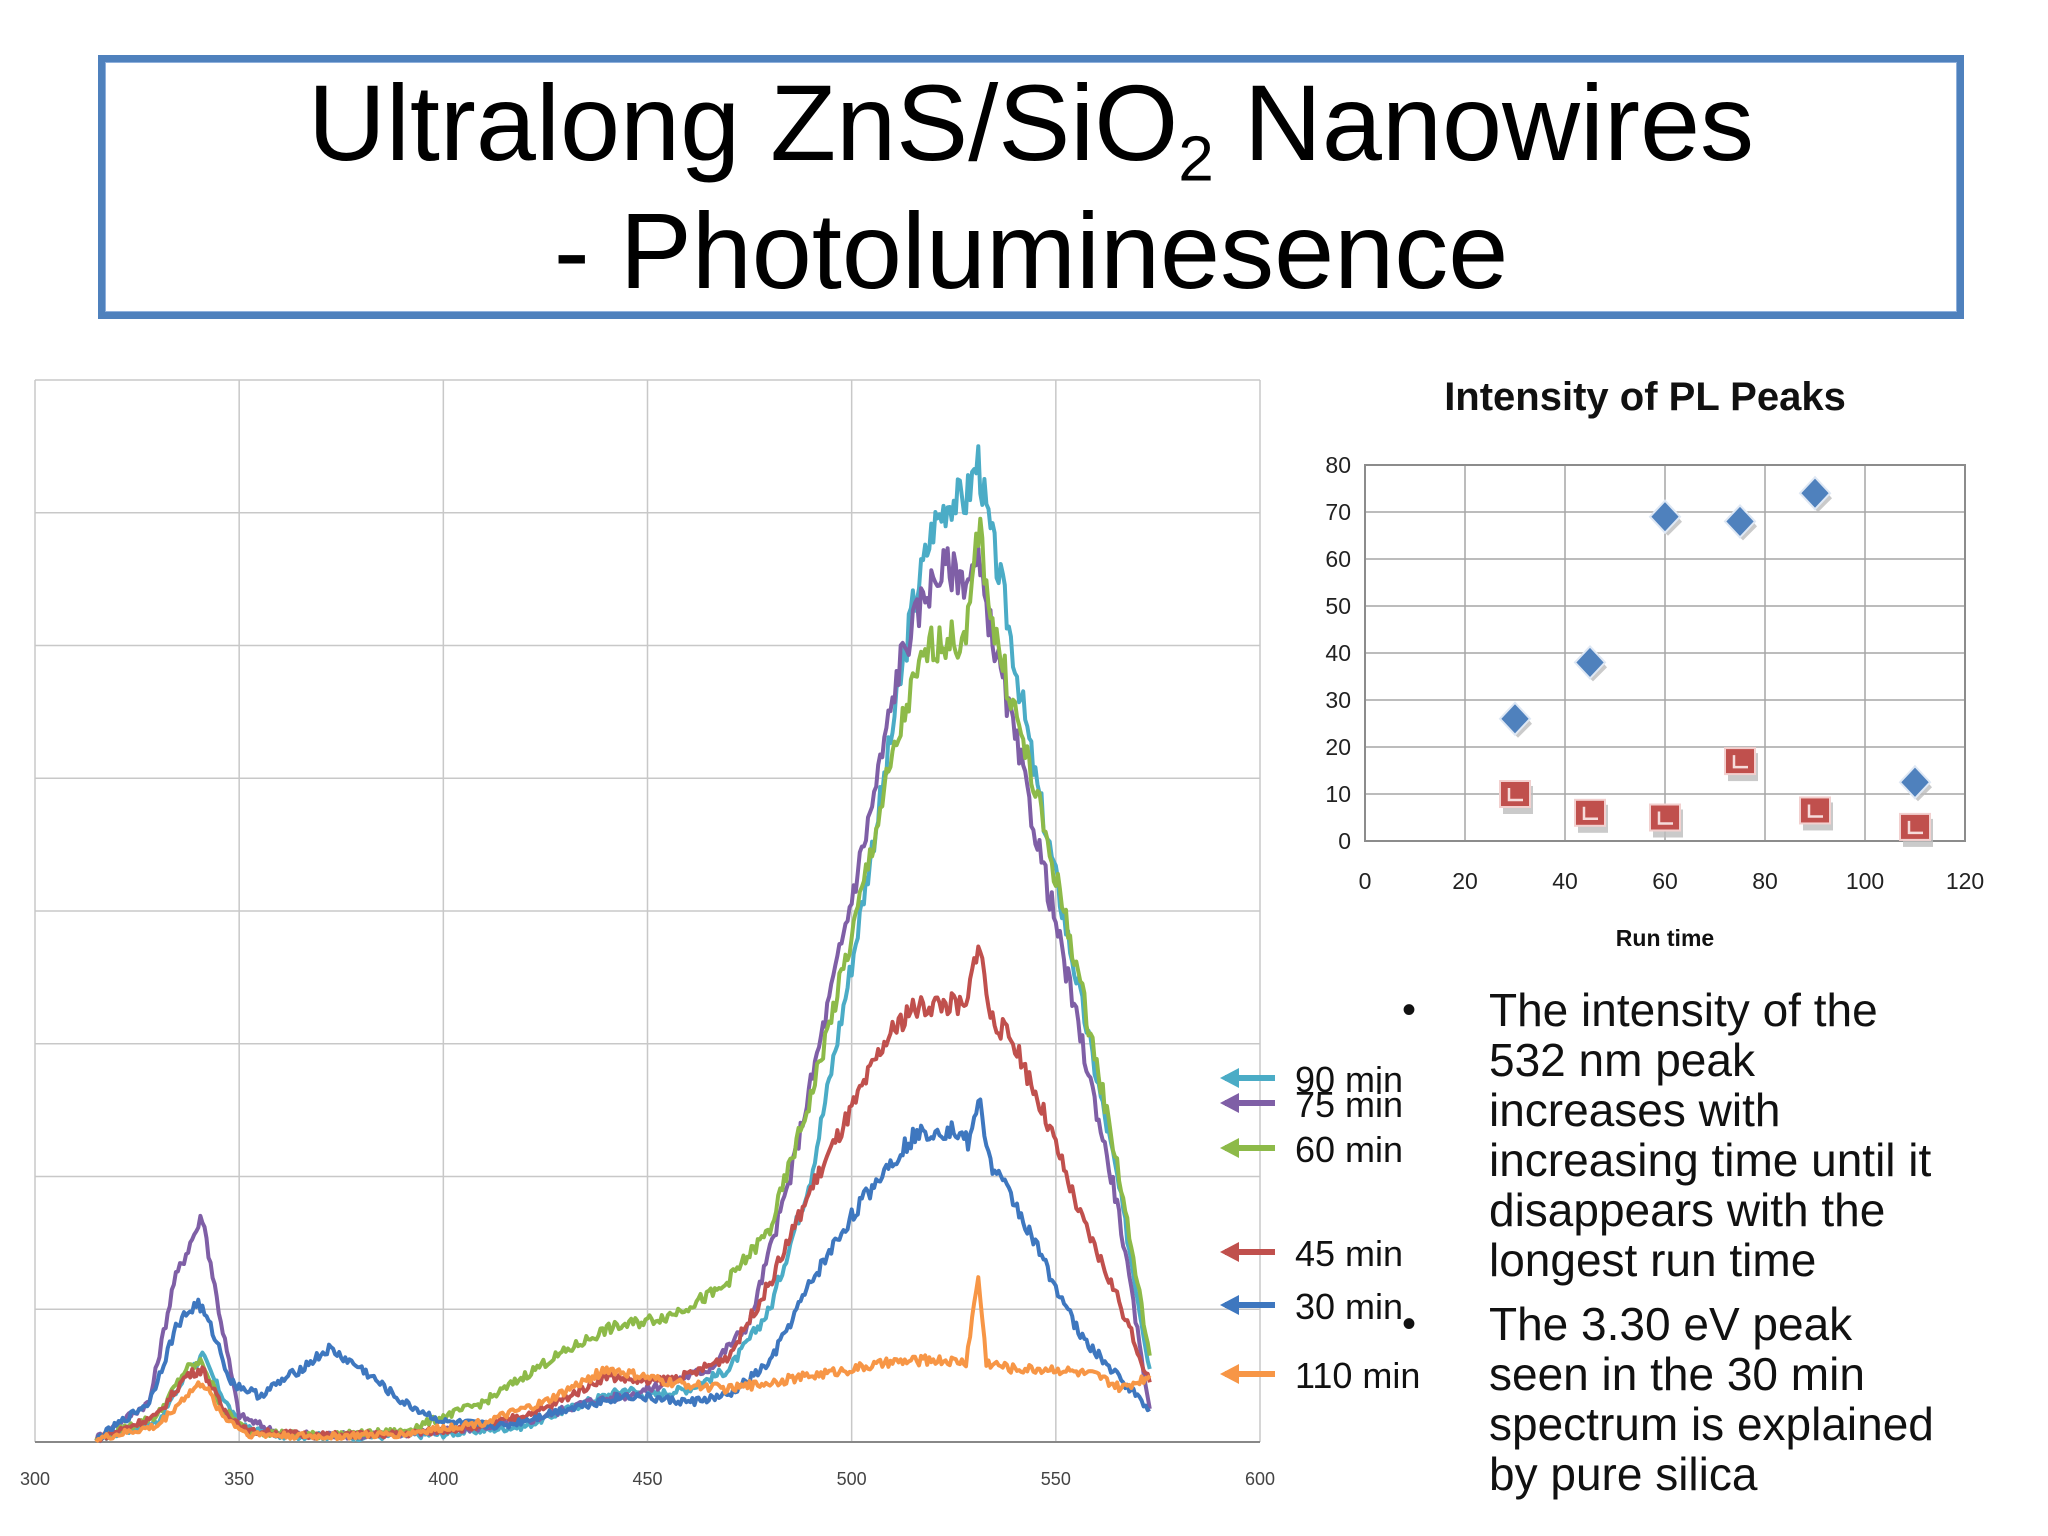 The width and height of the screenshot is (2048, 1536). I want to click on legend-label: 30 min, so click(1349, 1306).